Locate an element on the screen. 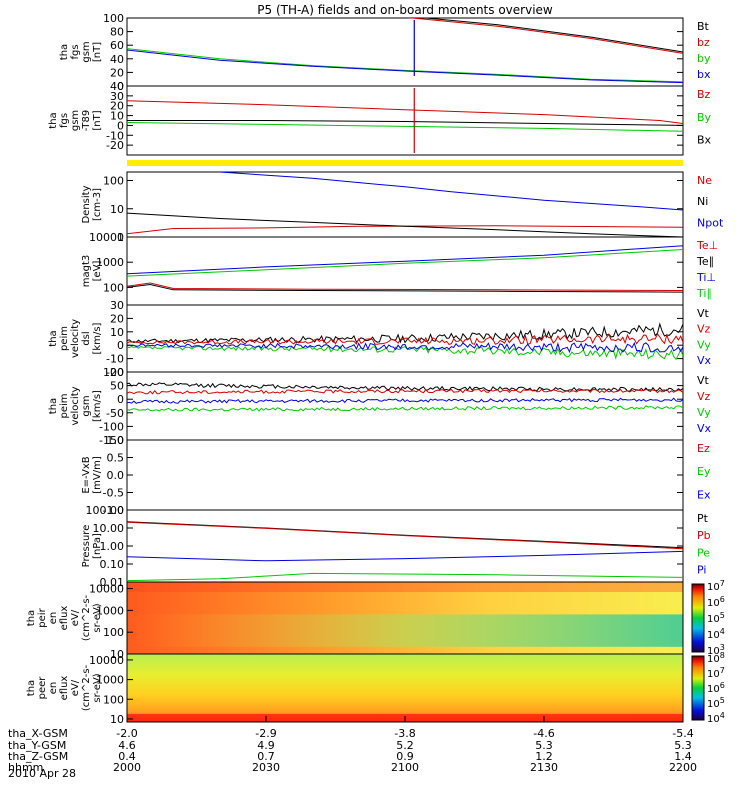 The image size is (750, 800). spectrogram-1-y-label-line: peir is located at coordinates (42, 617).